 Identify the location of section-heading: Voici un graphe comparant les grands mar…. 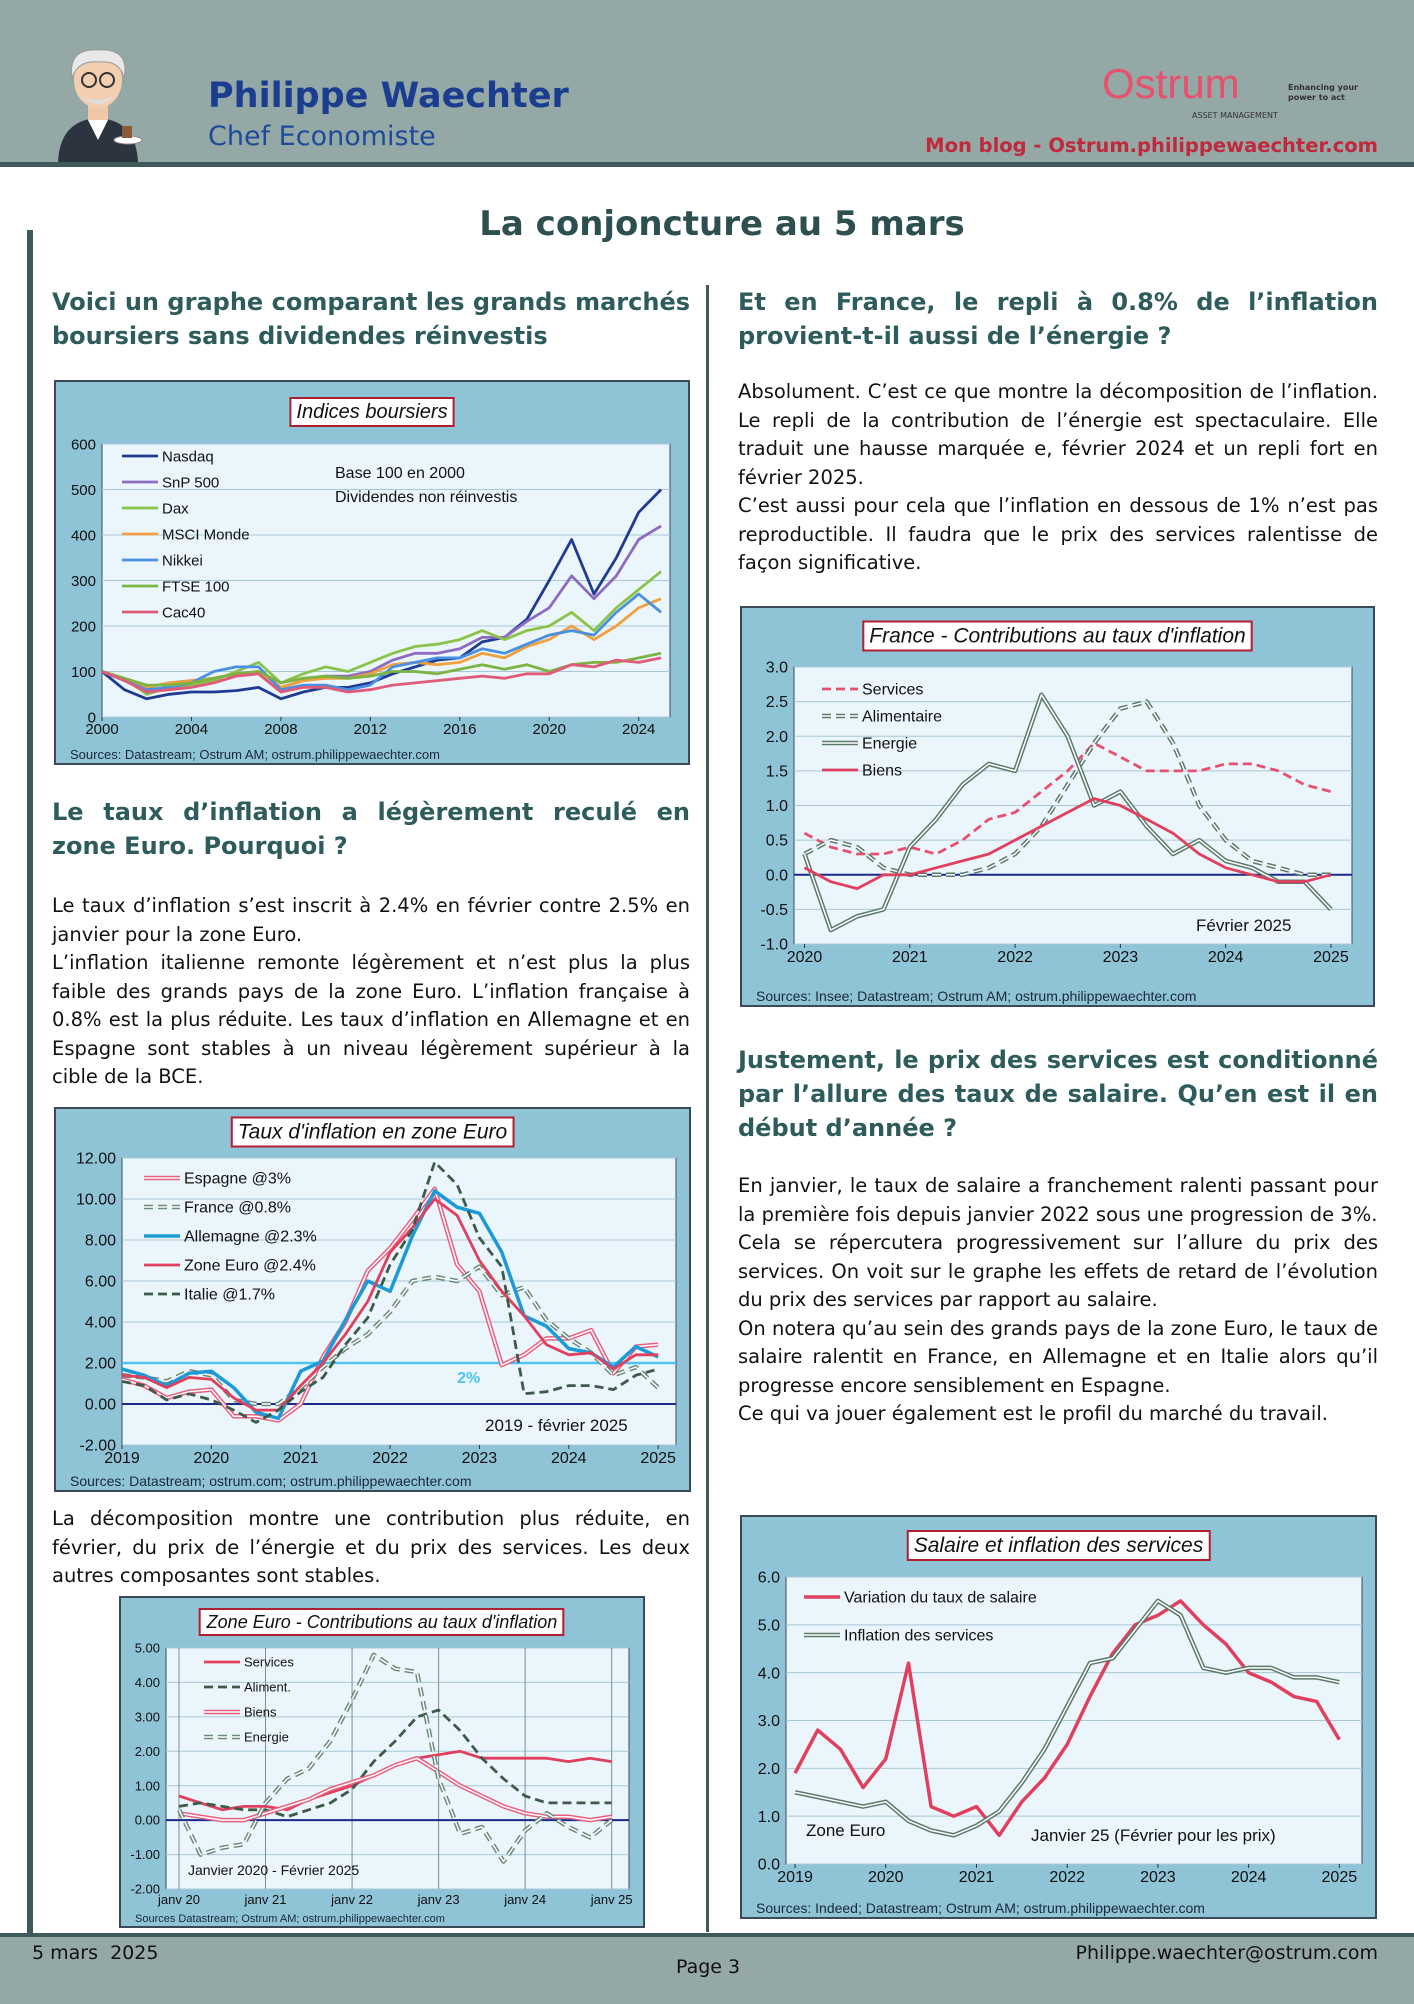
(371, 319).